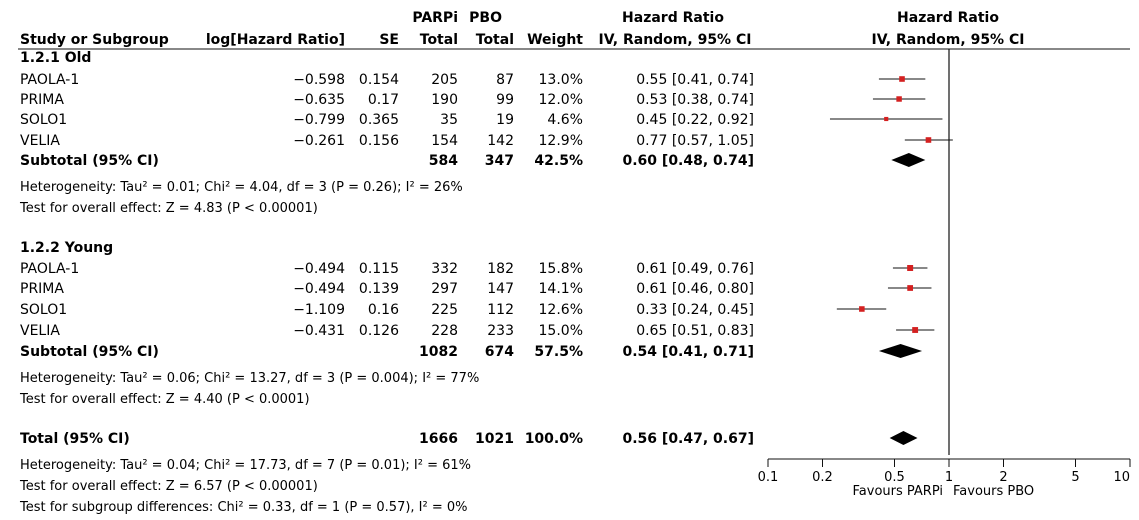  I want to click on study-weight: 12.6%, so click(561, 310).